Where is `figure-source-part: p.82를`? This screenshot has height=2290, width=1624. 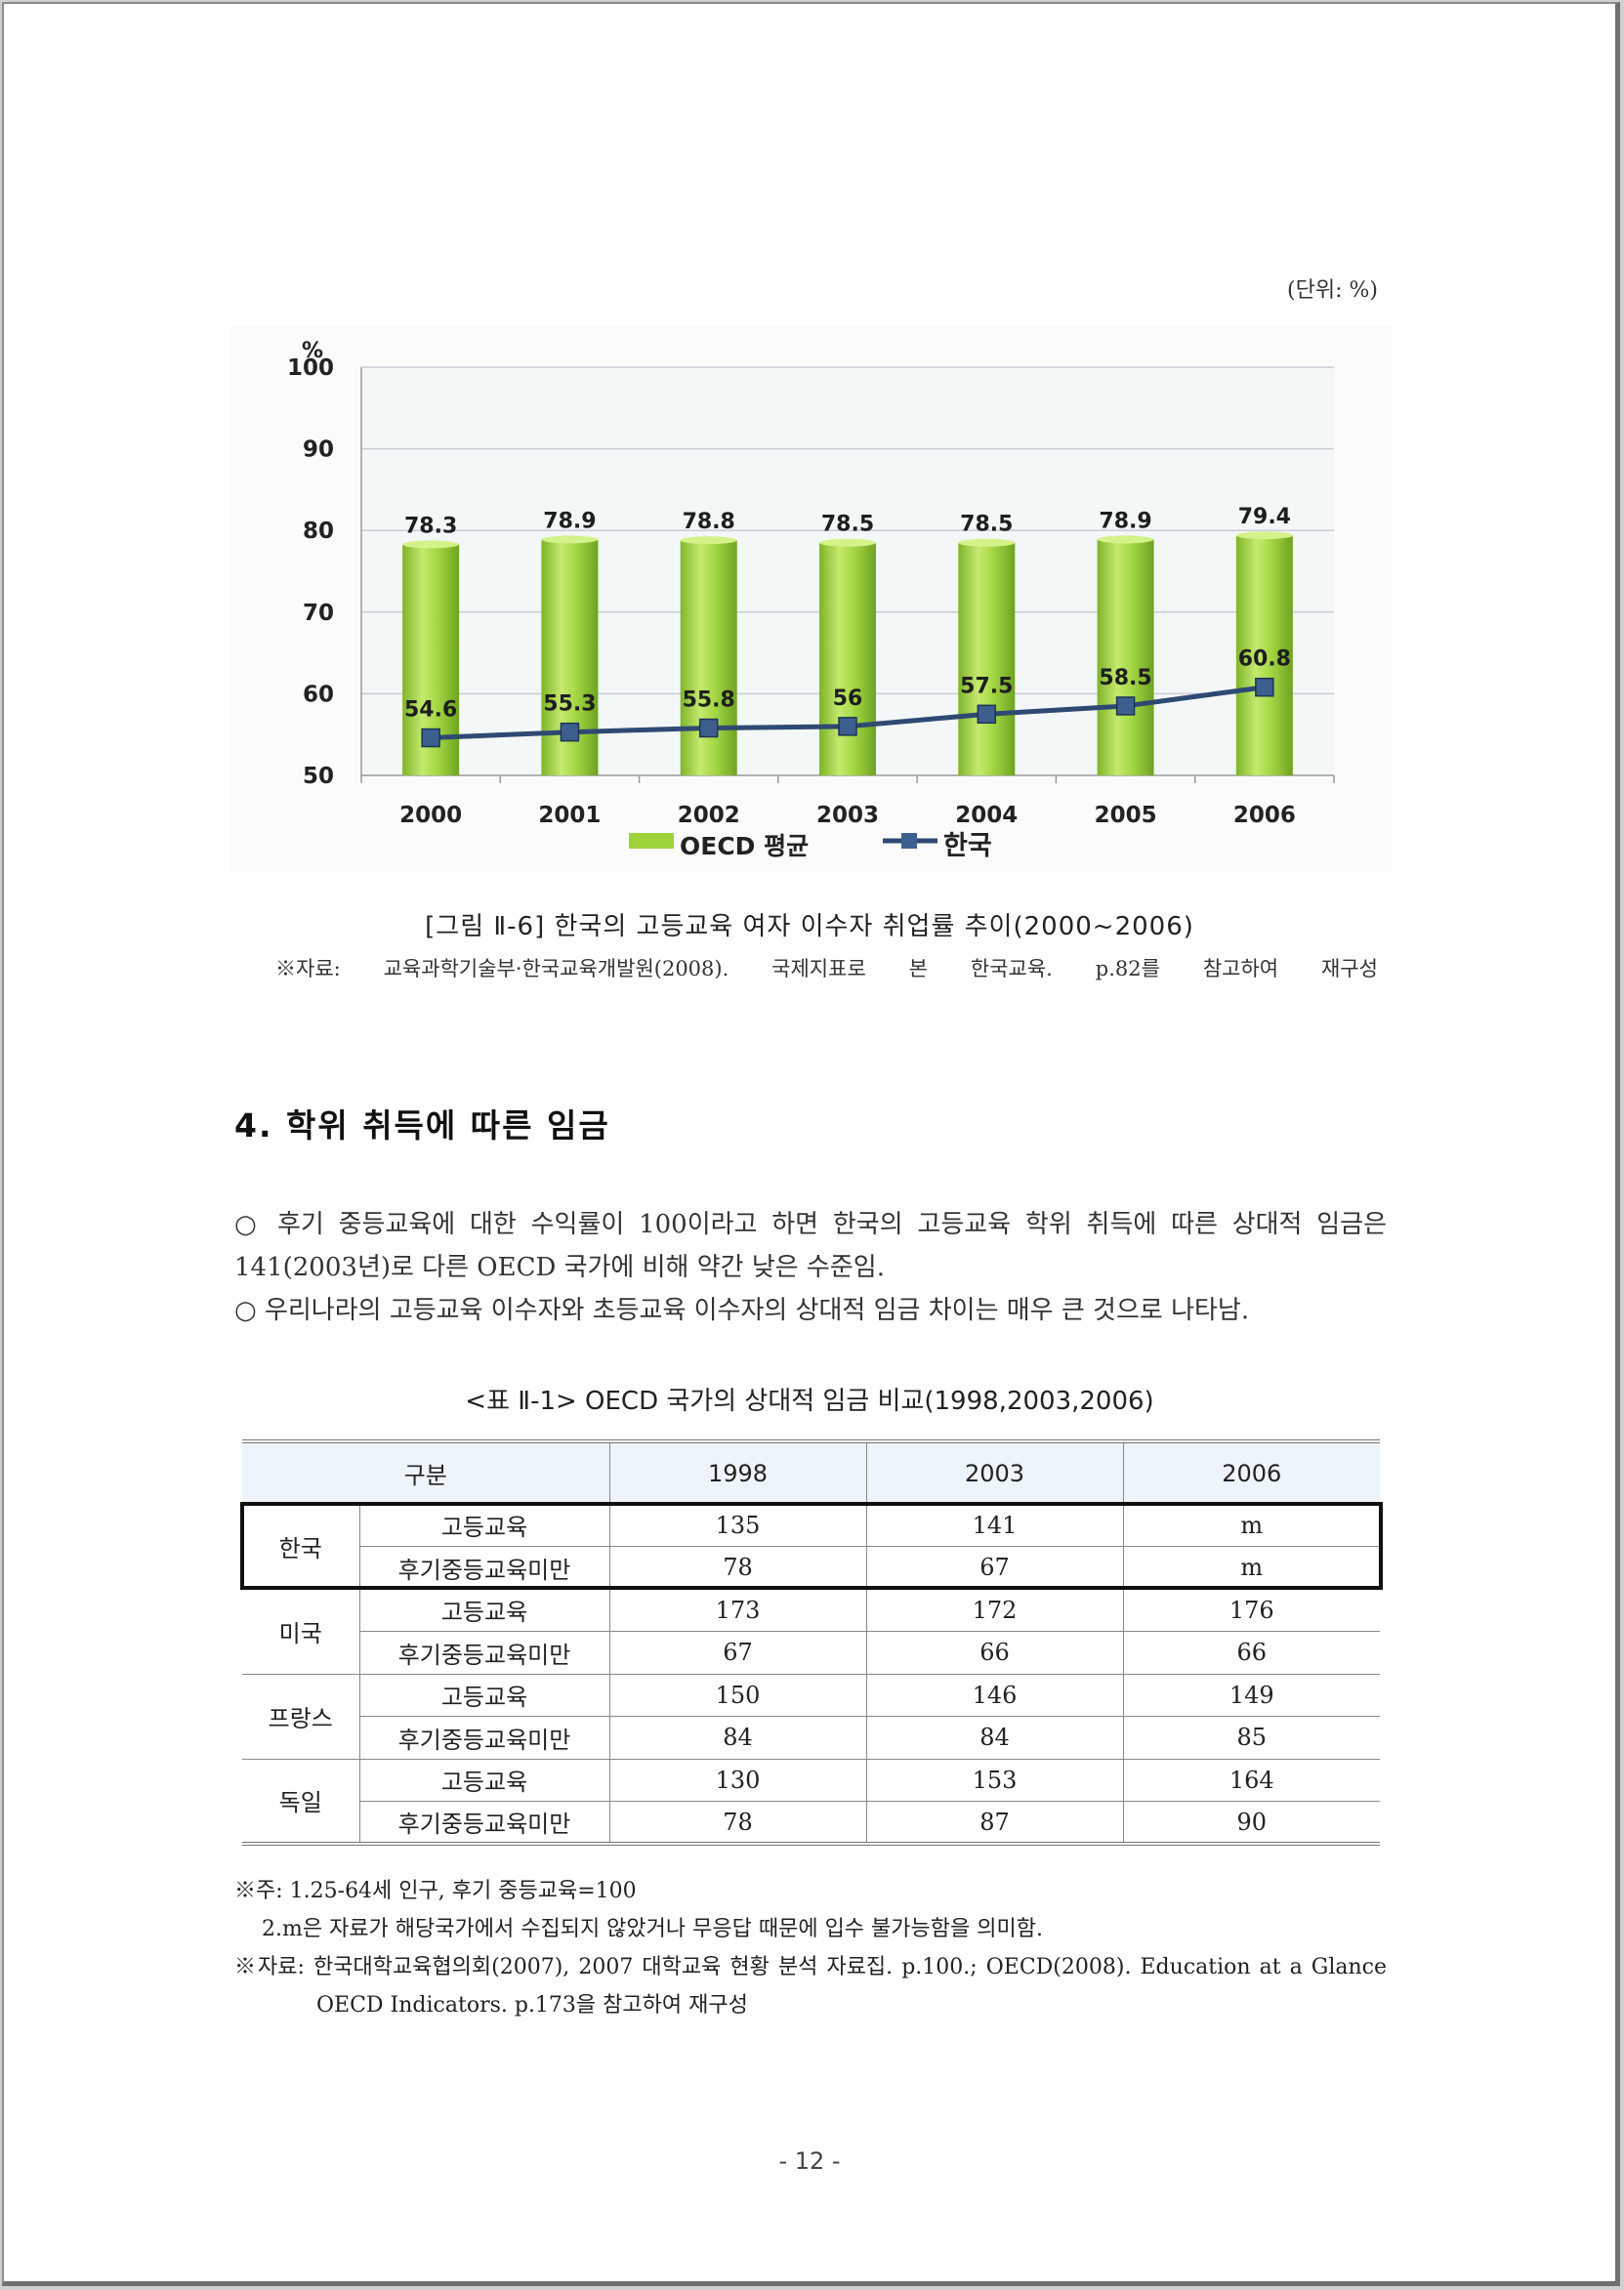 figure-source-part: p.82를 is located at coordinates (1128, 968).